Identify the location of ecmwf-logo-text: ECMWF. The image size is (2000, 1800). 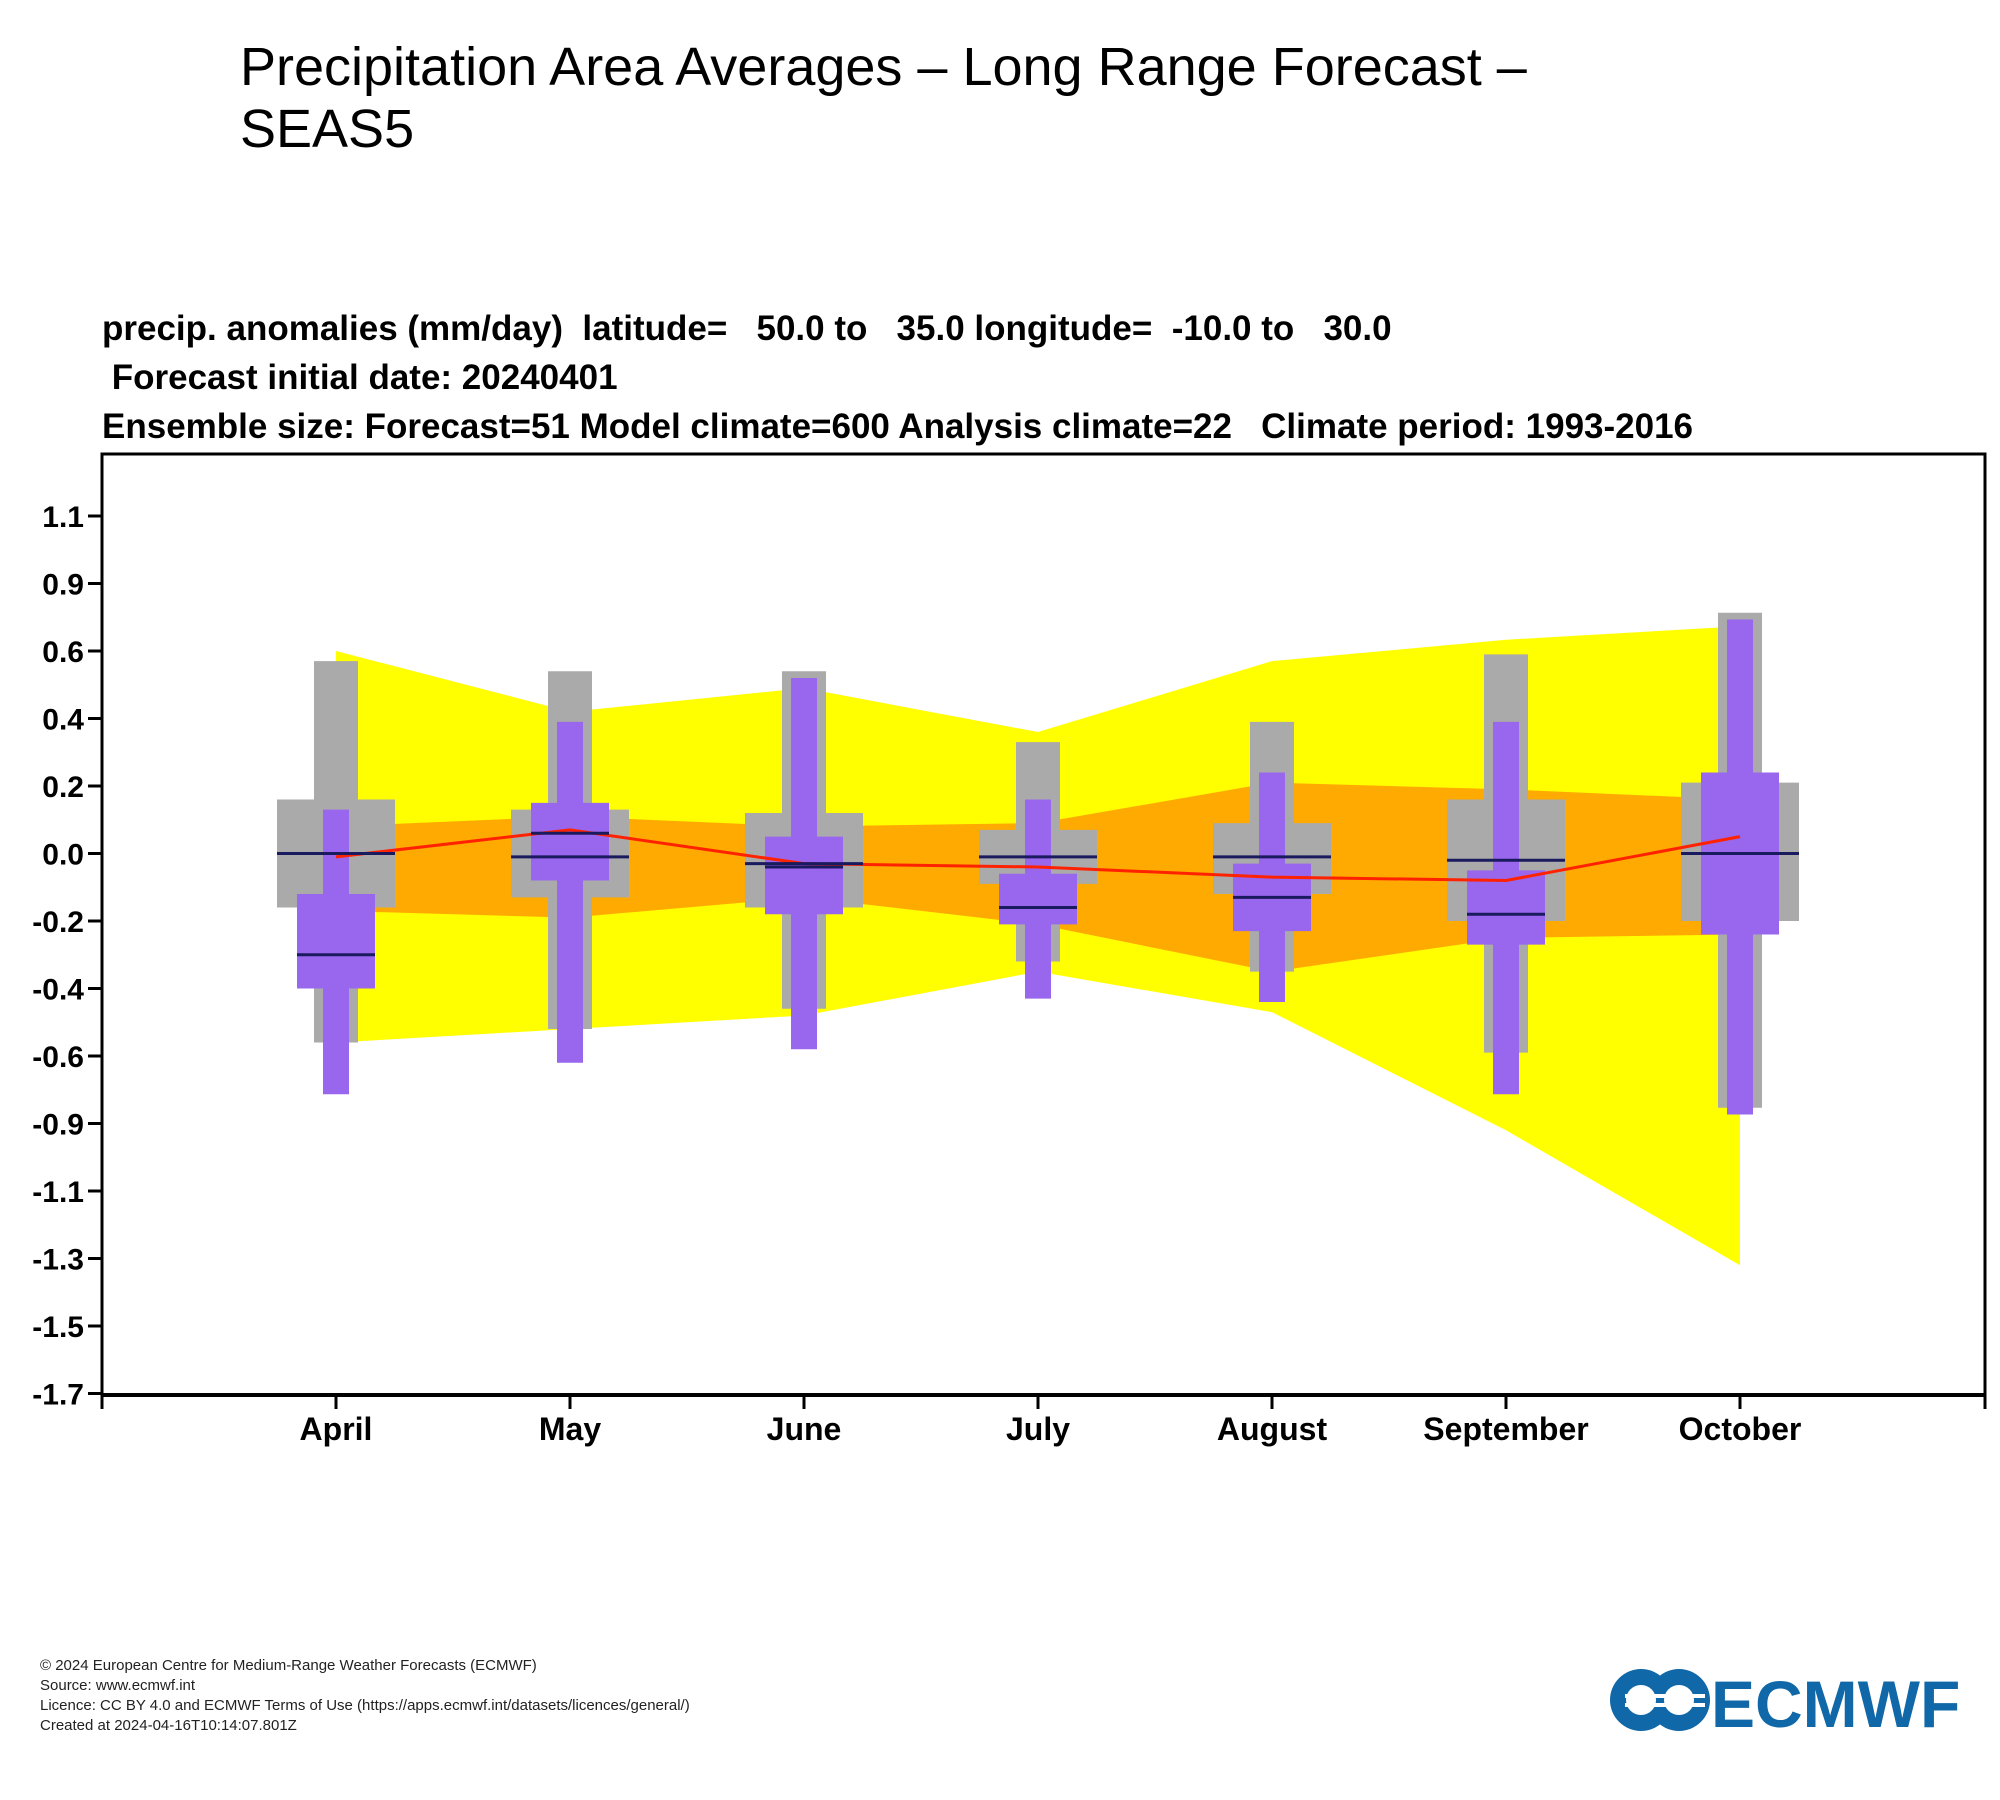
(1835, 1703).